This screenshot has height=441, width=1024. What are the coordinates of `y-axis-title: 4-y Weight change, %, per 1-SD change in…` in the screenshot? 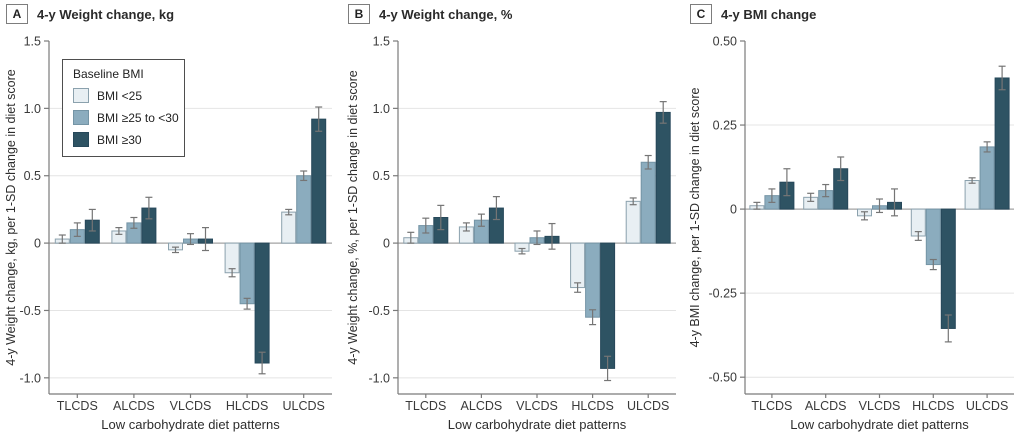 It's located at (353, 217).